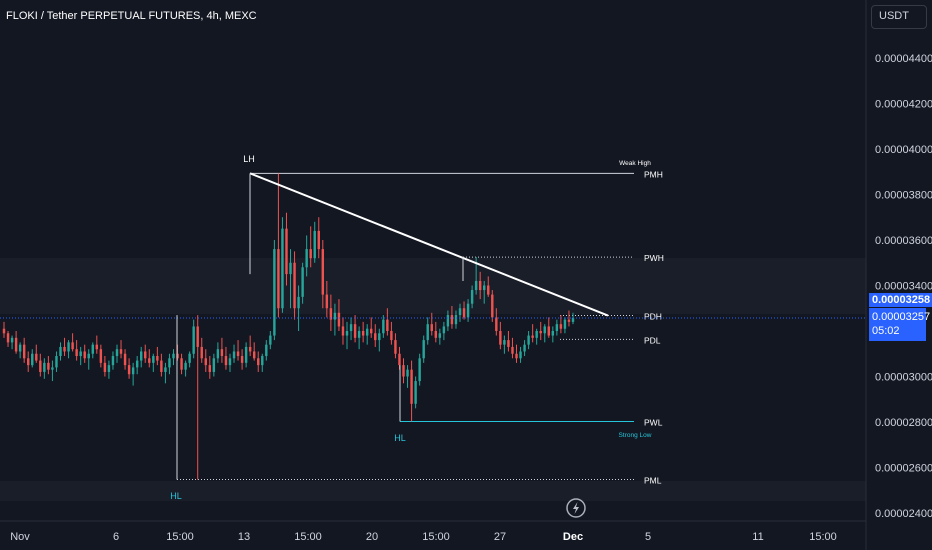 The height and width of the screenshot is (550, 932). I want to click on time-axis: Nov 6 15:00 13 15:00 20 15:00 27 Dec 5 11 15:00, so click(423, 537).